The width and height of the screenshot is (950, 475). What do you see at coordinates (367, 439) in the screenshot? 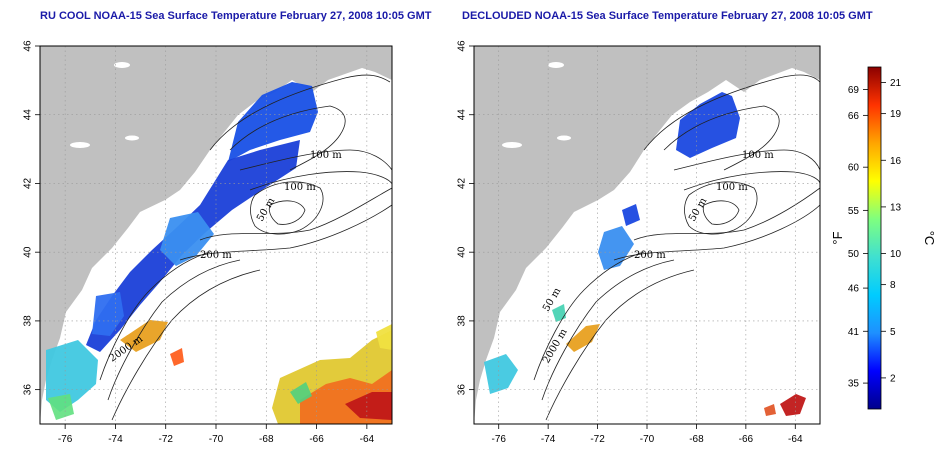
I see `left-lon-tick-label: -64` at bounding box center [367, 439].